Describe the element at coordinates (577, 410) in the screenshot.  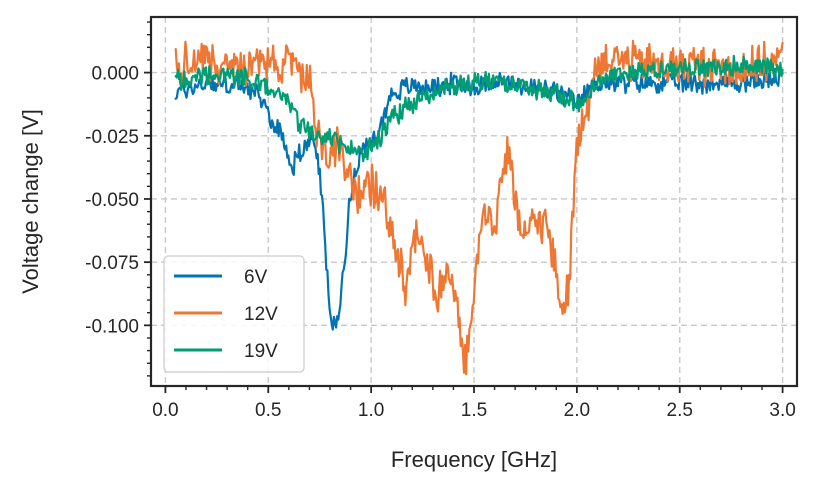
I see `x-tick-label: 2.0` at that location.